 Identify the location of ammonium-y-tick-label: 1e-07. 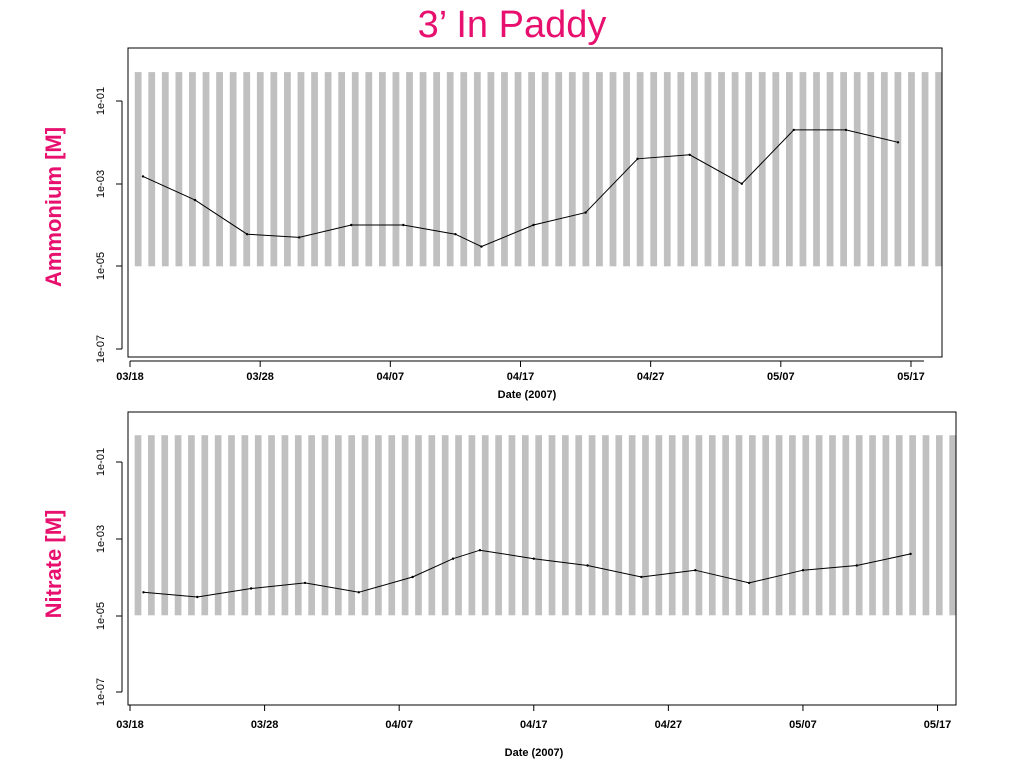
(101, 349).